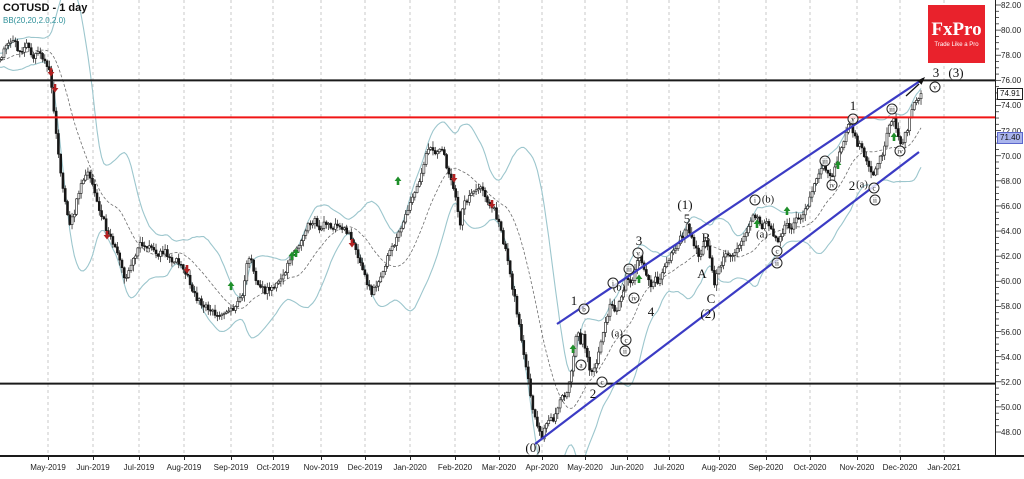 The image size is (1024, 479). Describe the element at coordinates (45, 8) in the screenshot. I see `symbol-title: COTUSD - 1 day` at that location.